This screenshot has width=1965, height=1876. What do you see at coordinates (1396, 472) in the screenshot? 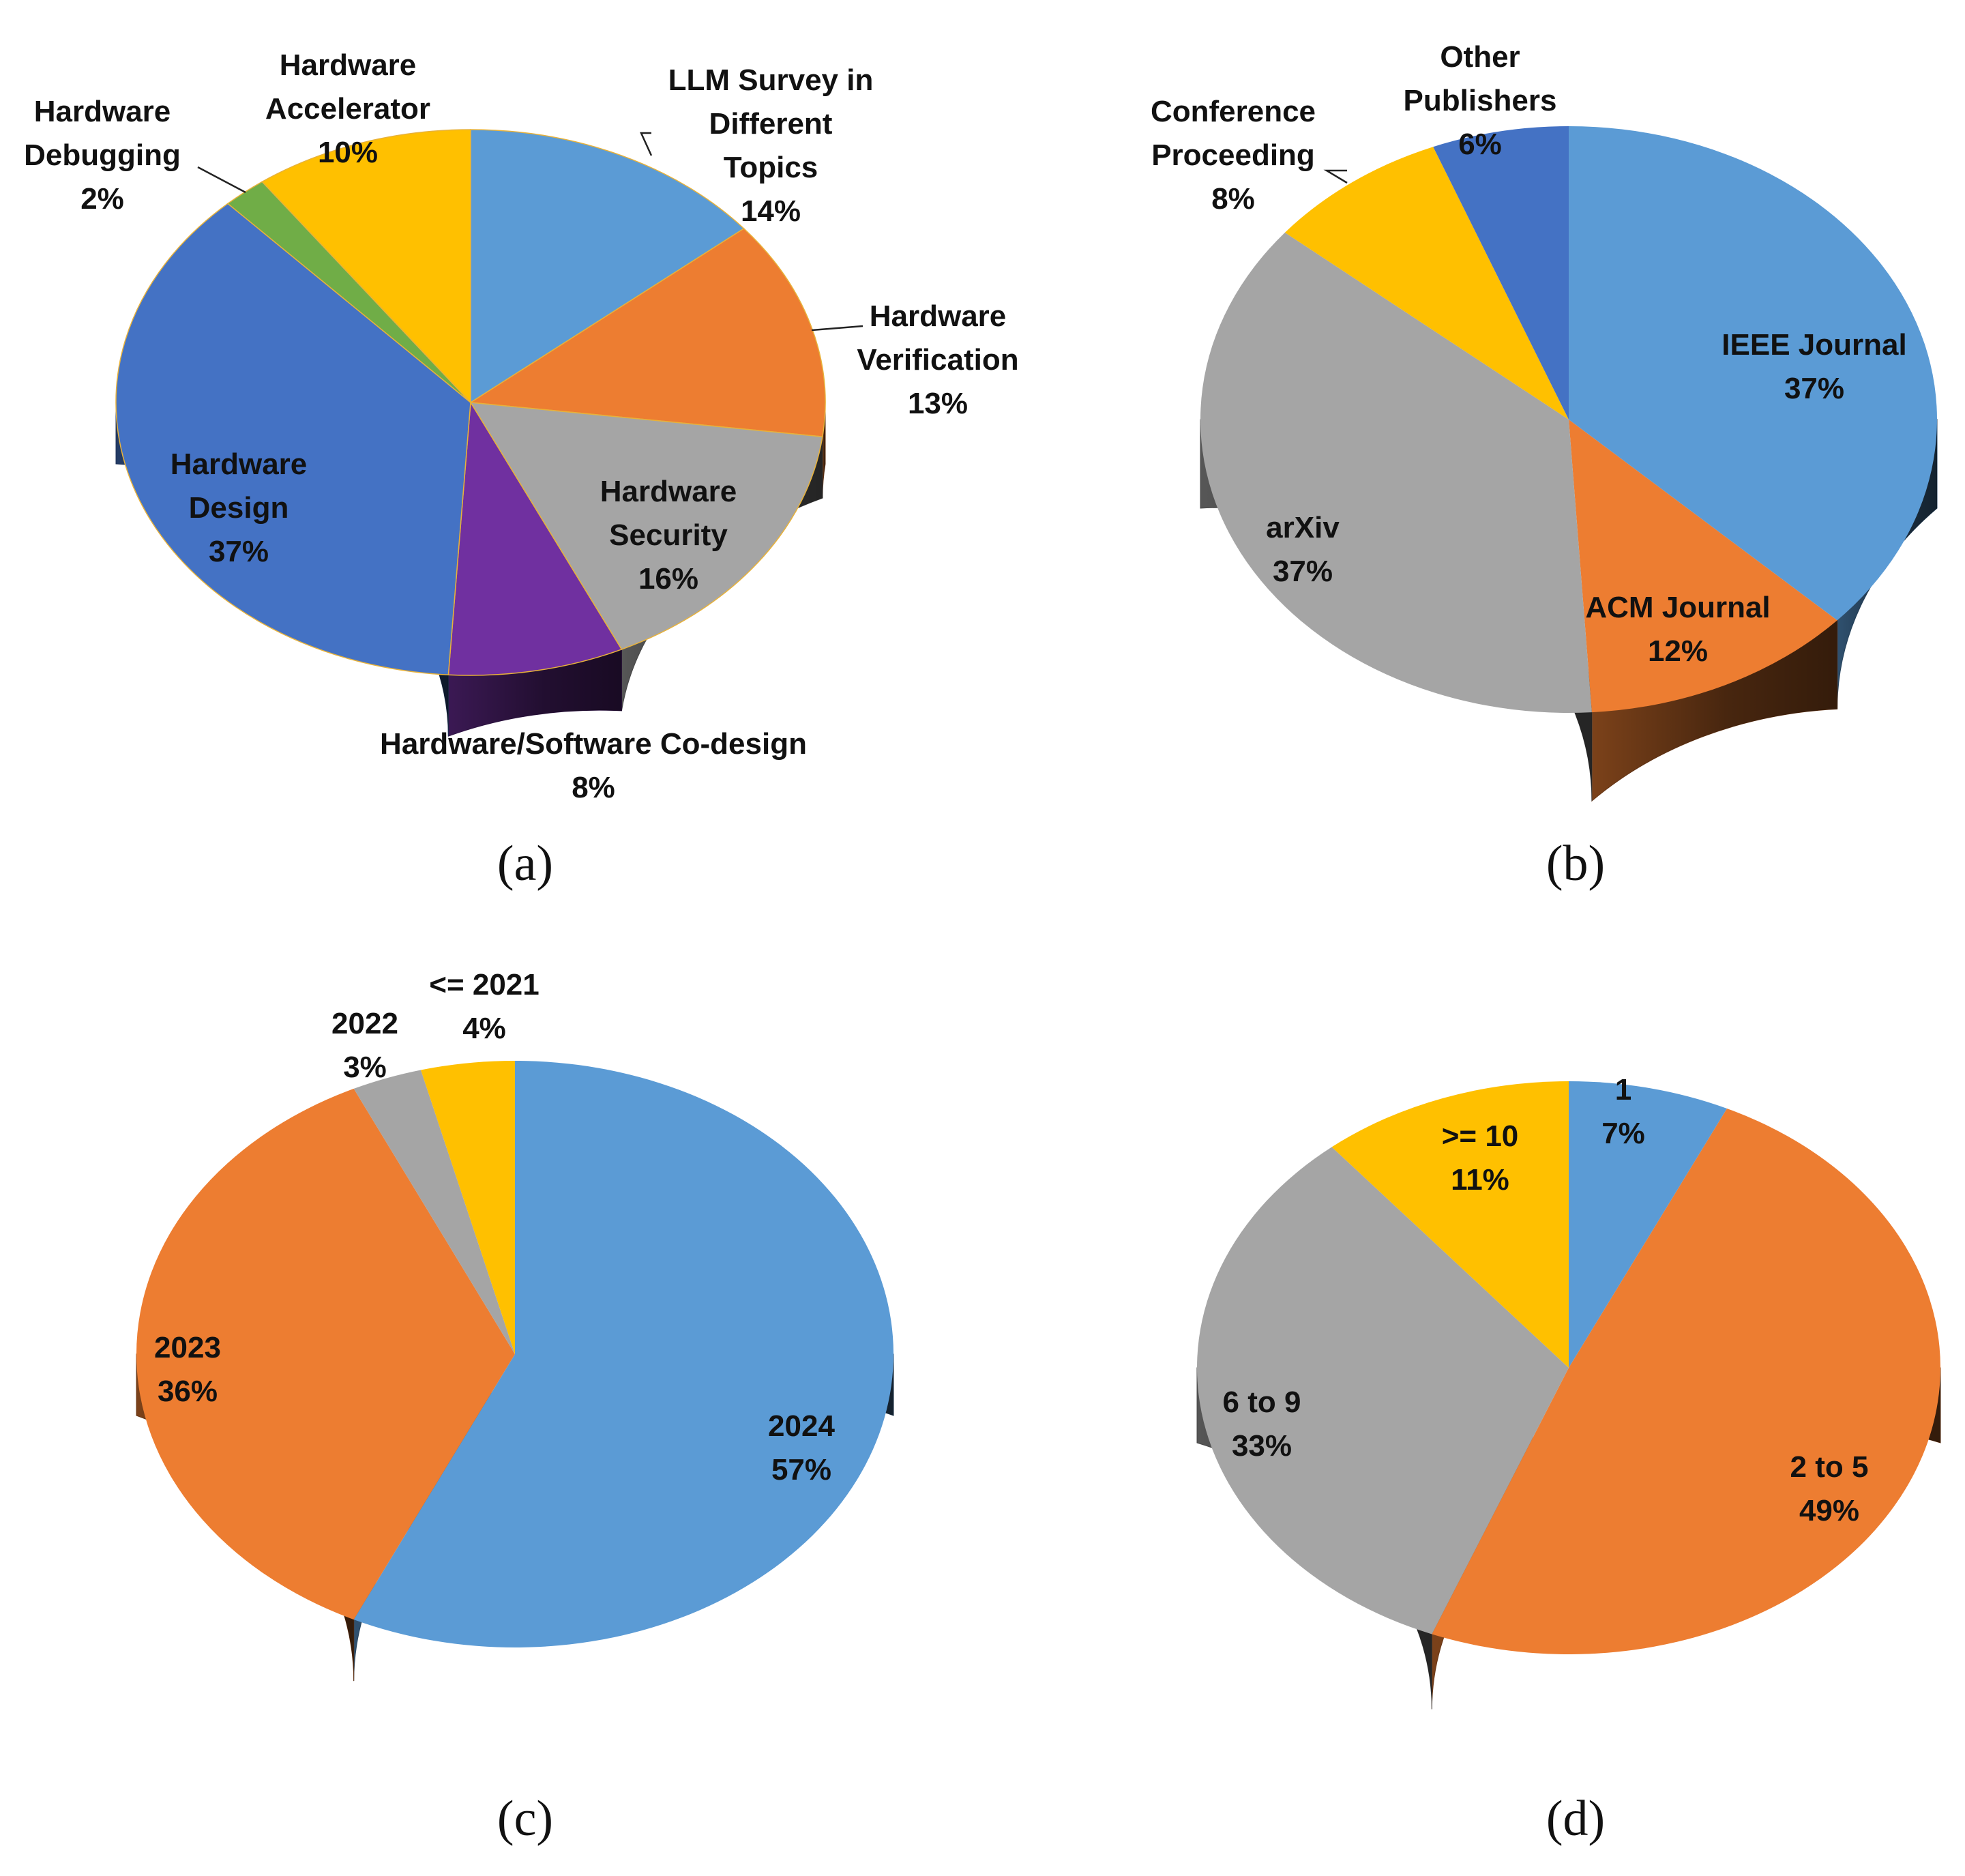
I see `pie-slice-arxiv` at bounding box center [1396, 472].